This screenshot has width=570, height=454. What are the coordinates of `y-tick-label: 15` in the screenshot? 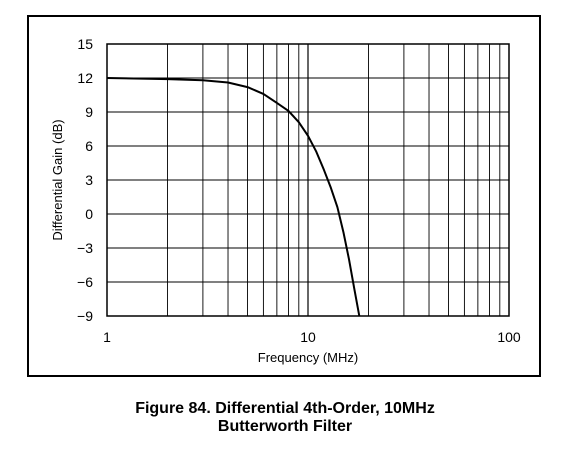 It's located at (85, 44).